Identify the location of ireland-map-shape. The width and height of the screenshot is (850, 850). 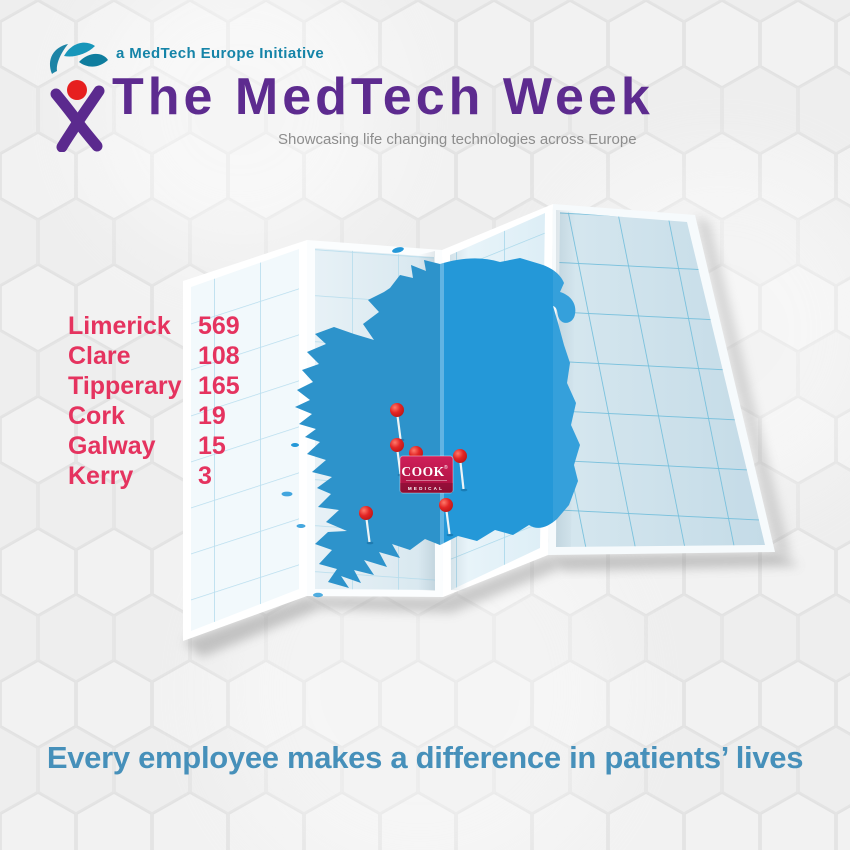
(437, 423).